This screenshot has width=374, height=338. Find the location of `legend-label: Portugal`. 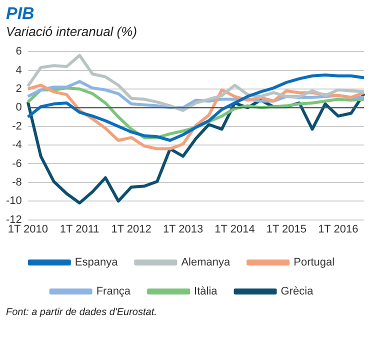

legend-label: Portugal is located at coordinates (314, 262).